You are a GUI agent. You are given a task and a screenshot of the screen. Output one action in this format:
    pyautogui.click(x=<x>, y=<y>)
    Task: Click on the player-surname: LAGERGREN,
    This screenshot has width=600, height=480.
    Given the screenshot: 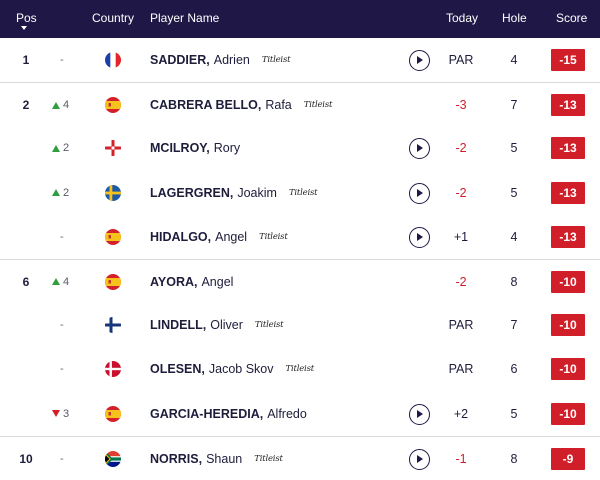 What is the action you would take?
    pyautogui.click(x=192, y=192)
    